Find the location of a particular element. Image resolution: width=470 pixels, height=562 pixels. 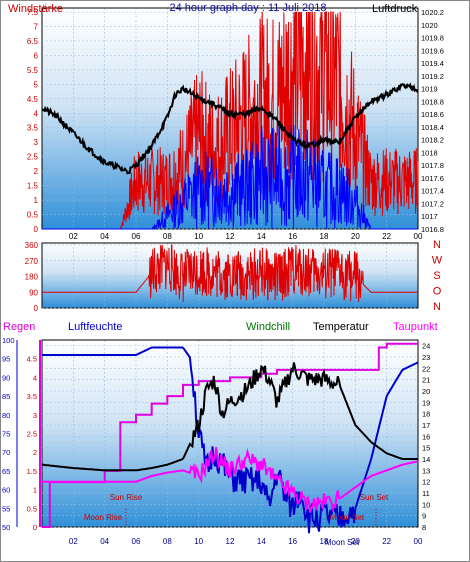

direction-axis-tick-label: 90 is located at coordinates (33, 292).